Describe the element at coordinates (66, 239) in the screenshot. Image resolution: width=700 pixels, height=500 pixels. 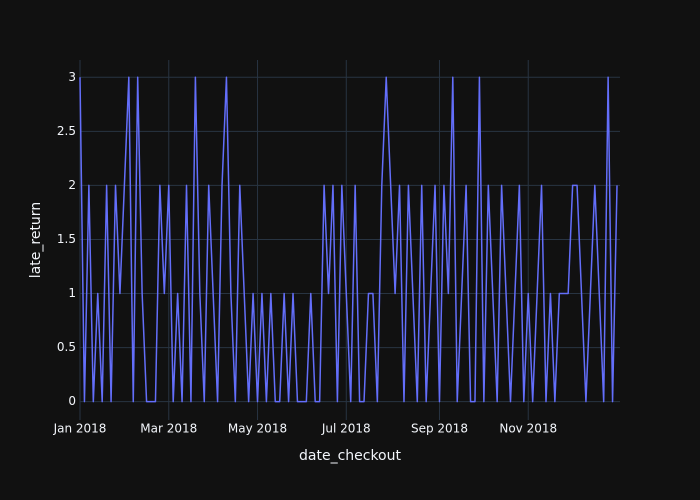
I see `y-tick-label: 1.5` at that location.